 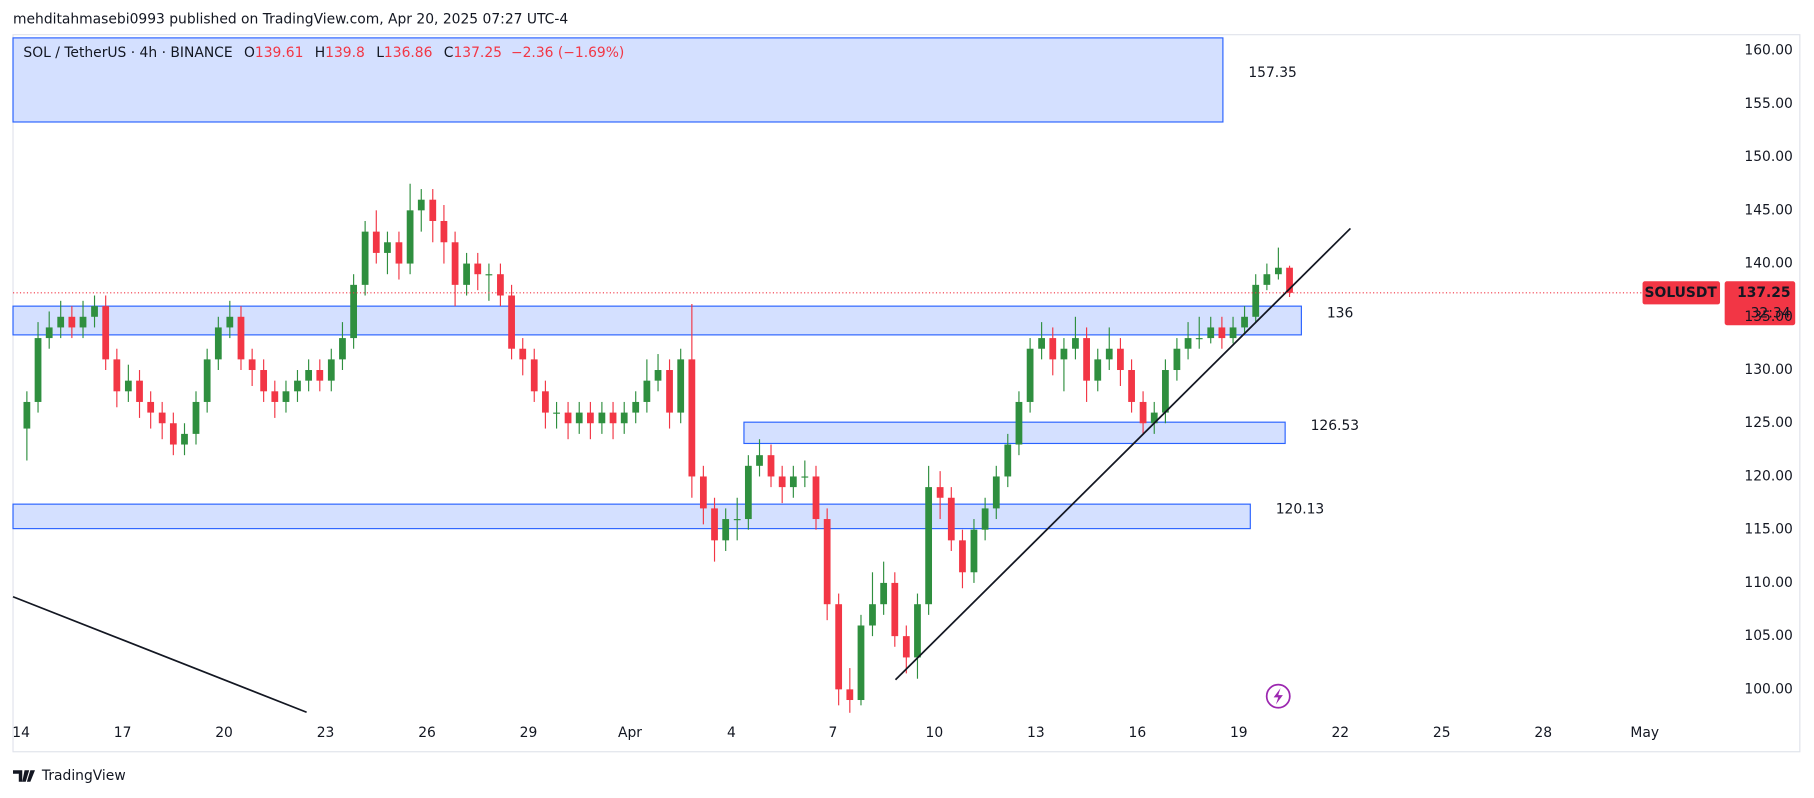 I want to click on x-tick-label: 16, so click(x=1138, y=733).